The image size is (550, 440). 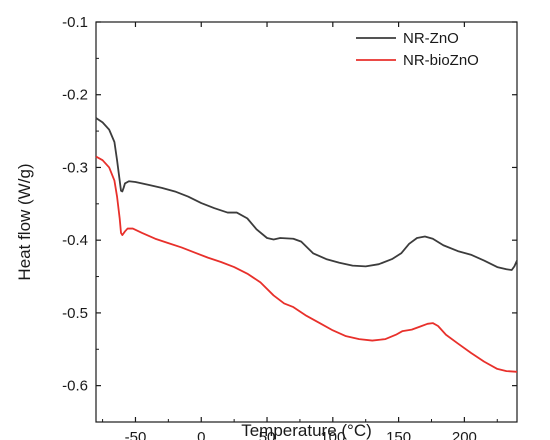 What do you see at coordinates (136, 434) in the screenshot?
I see `x-tick-label: -50` at bounding box center [136, 434].